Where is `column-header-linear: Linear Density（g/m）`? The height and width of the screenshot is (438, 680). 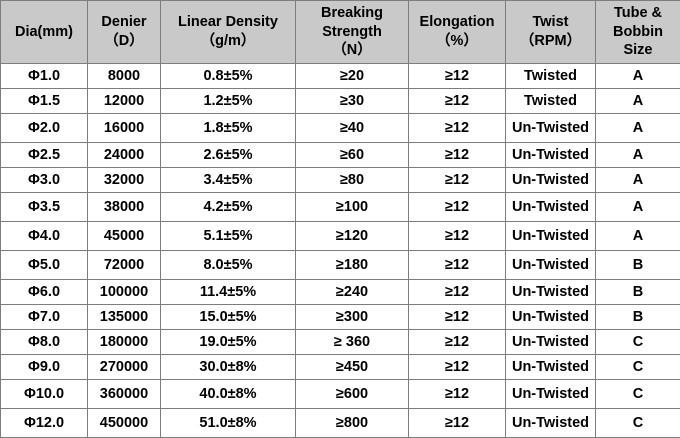 column-header-linear: Linear Density（g/m） is located at coordinates (228, 32).